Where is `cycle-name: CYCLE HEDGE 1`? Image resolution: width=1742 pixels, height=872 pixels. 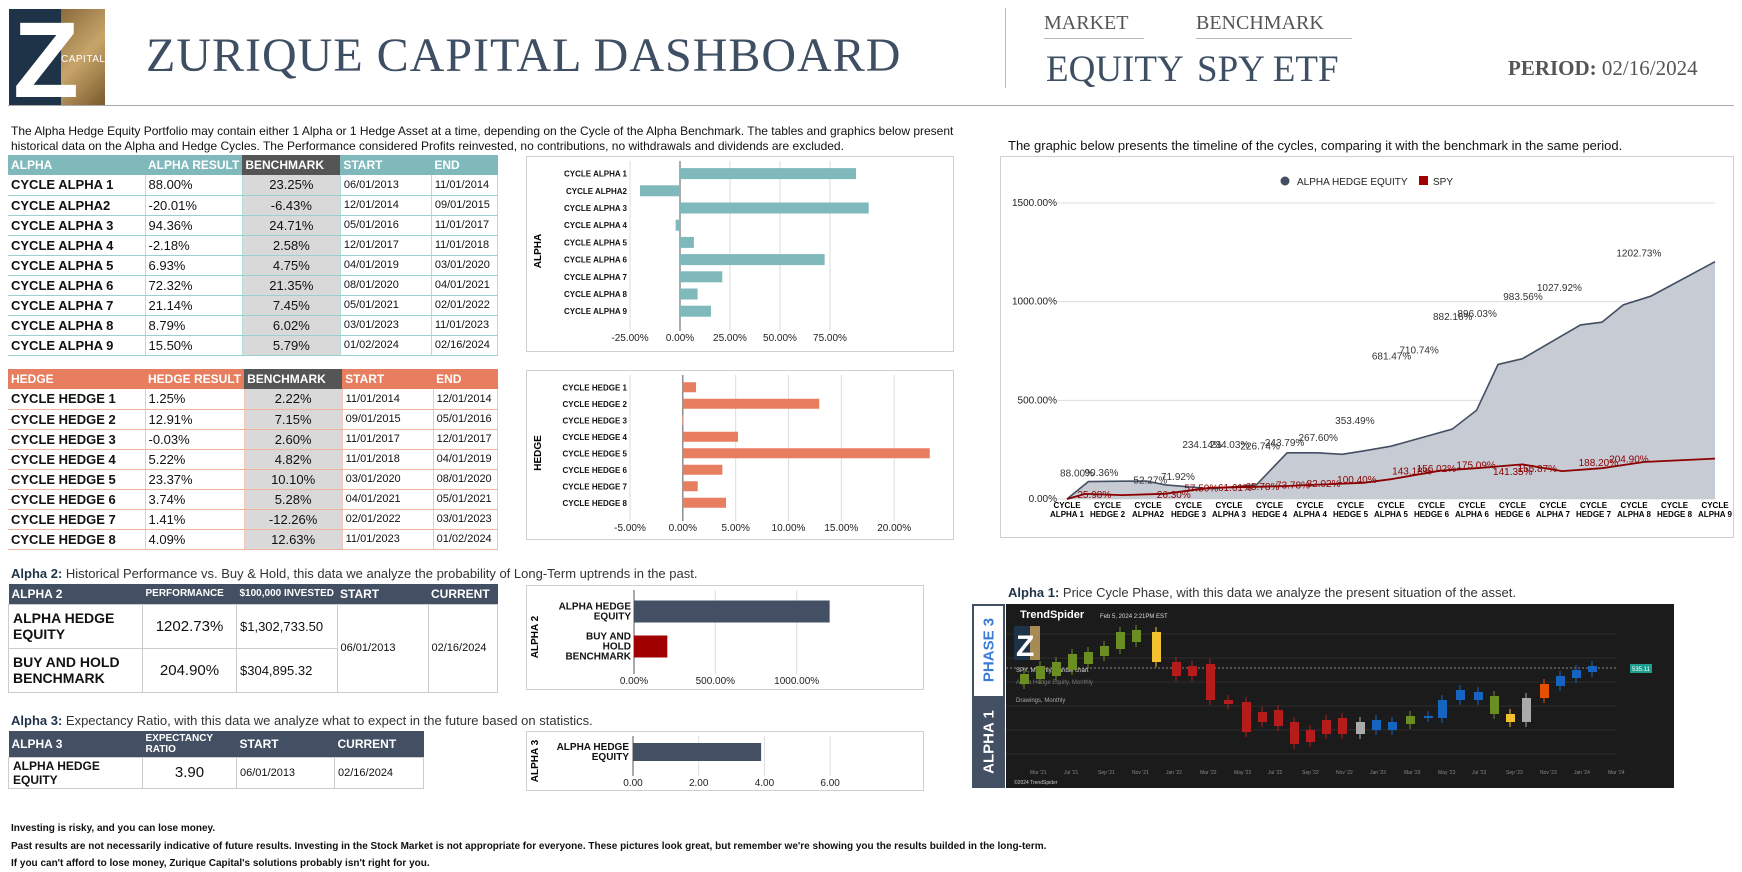 cycle-name: CYCLE HEDGE 1 is located at coordinates (77, 399).